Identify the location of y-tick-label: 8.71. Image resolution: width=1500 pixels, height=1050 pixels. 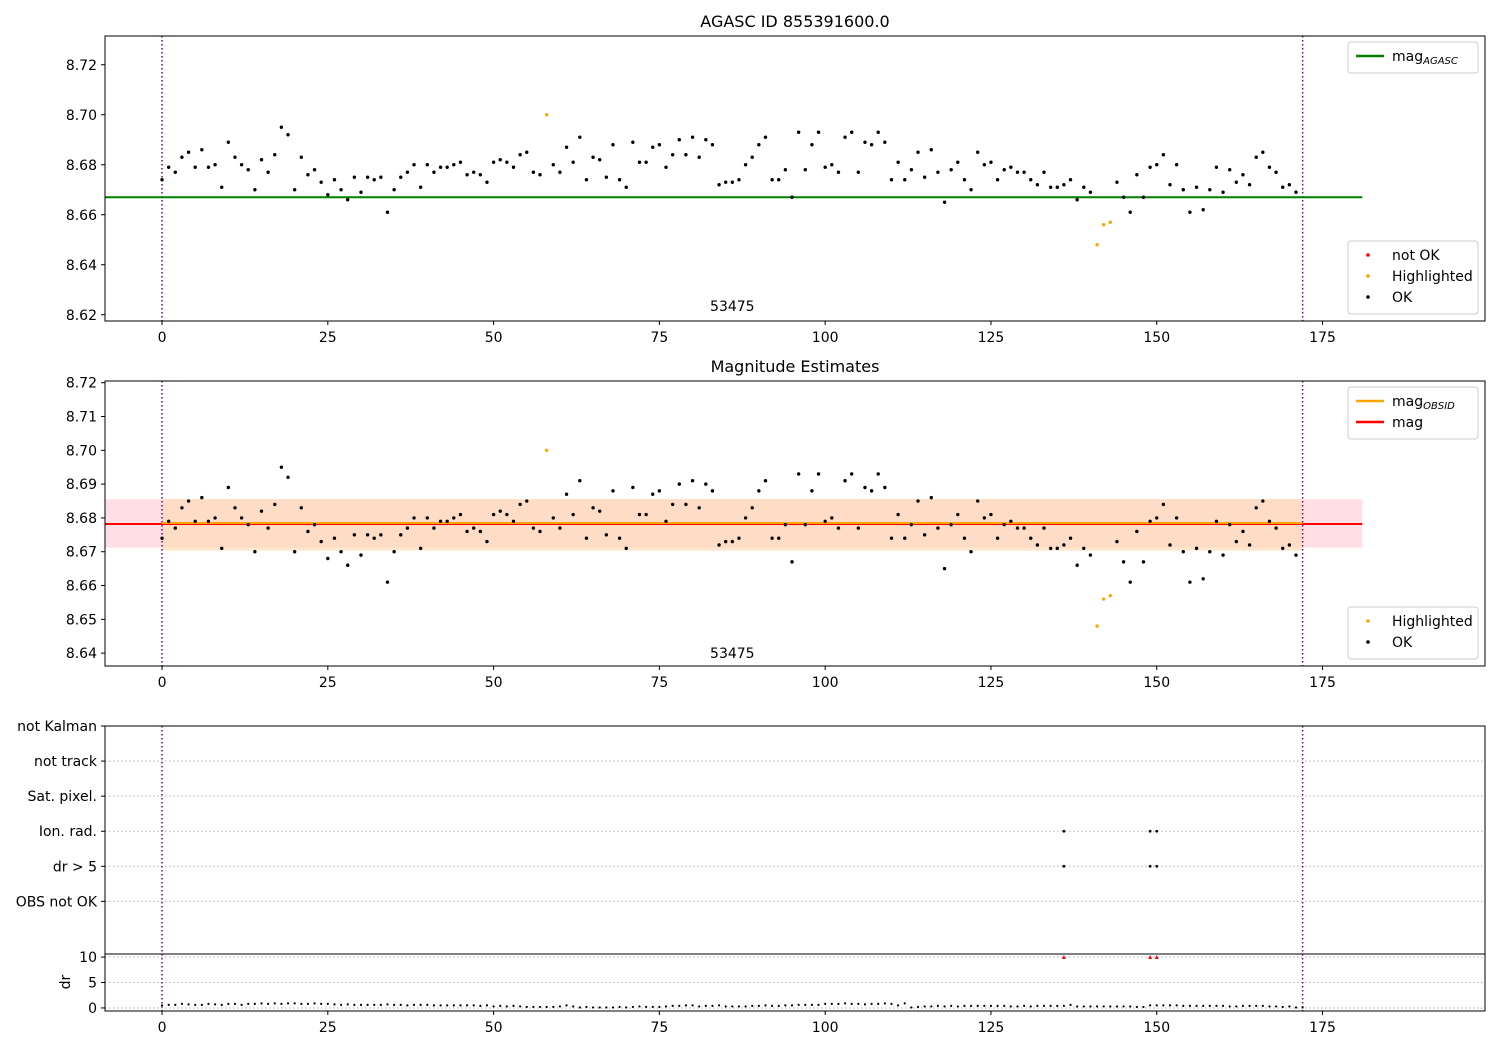
(81, 417).